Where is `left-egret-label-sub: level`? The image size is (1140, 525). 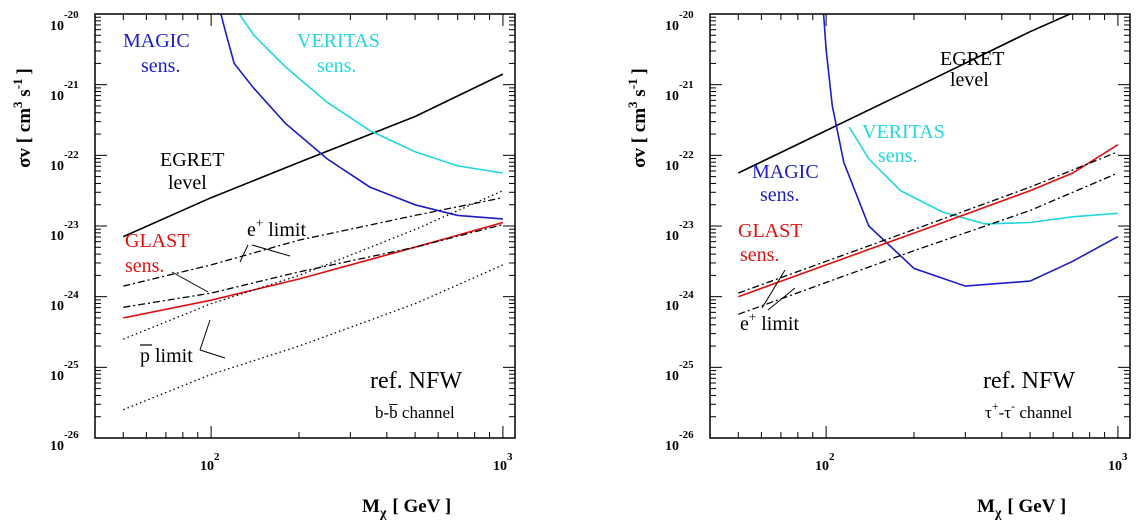
left-egret-label-sub: level is located at coordinates (187, 183).